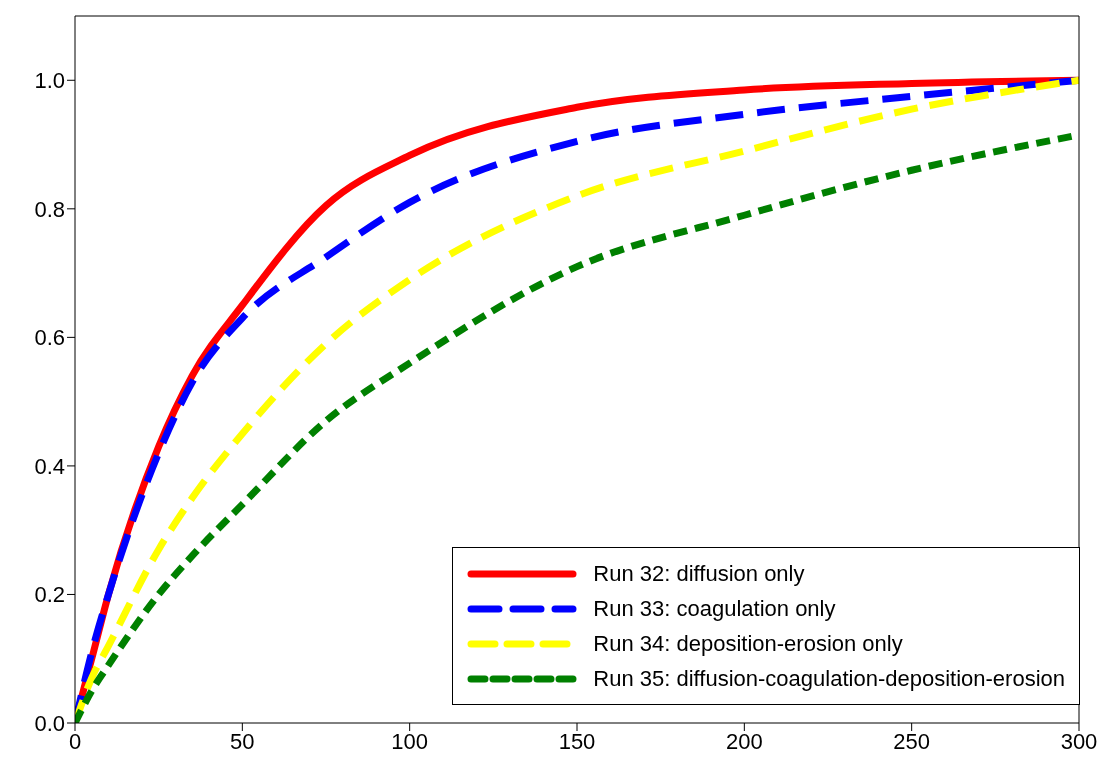 This screenshot has width=1114, height=771. Describe the element at coordinates (829, 678) in the screenshot. I see `legend-label: Run 35: diffusion-coagulation-deposition-erosion` at that location.